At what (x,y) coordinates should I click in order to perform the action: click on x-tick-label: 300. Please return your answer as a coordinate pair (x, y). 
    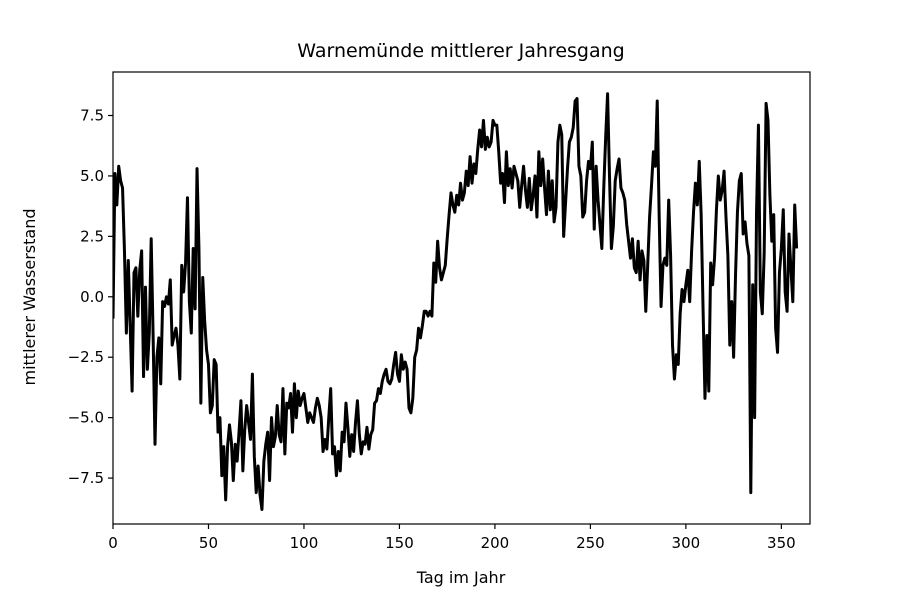
    Looking at the image, I should click on (686, 543).